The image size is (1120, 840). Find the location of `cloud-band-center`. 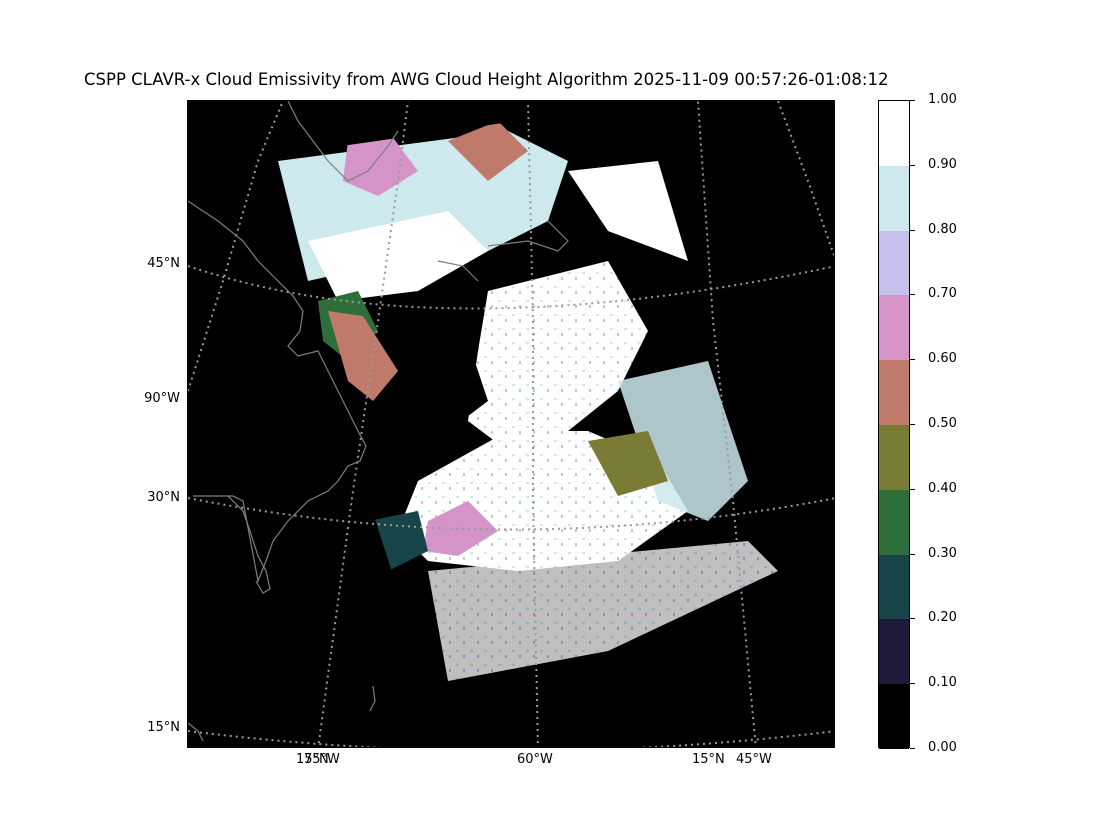

cloud-band-center is located at coordinates (558, 356).